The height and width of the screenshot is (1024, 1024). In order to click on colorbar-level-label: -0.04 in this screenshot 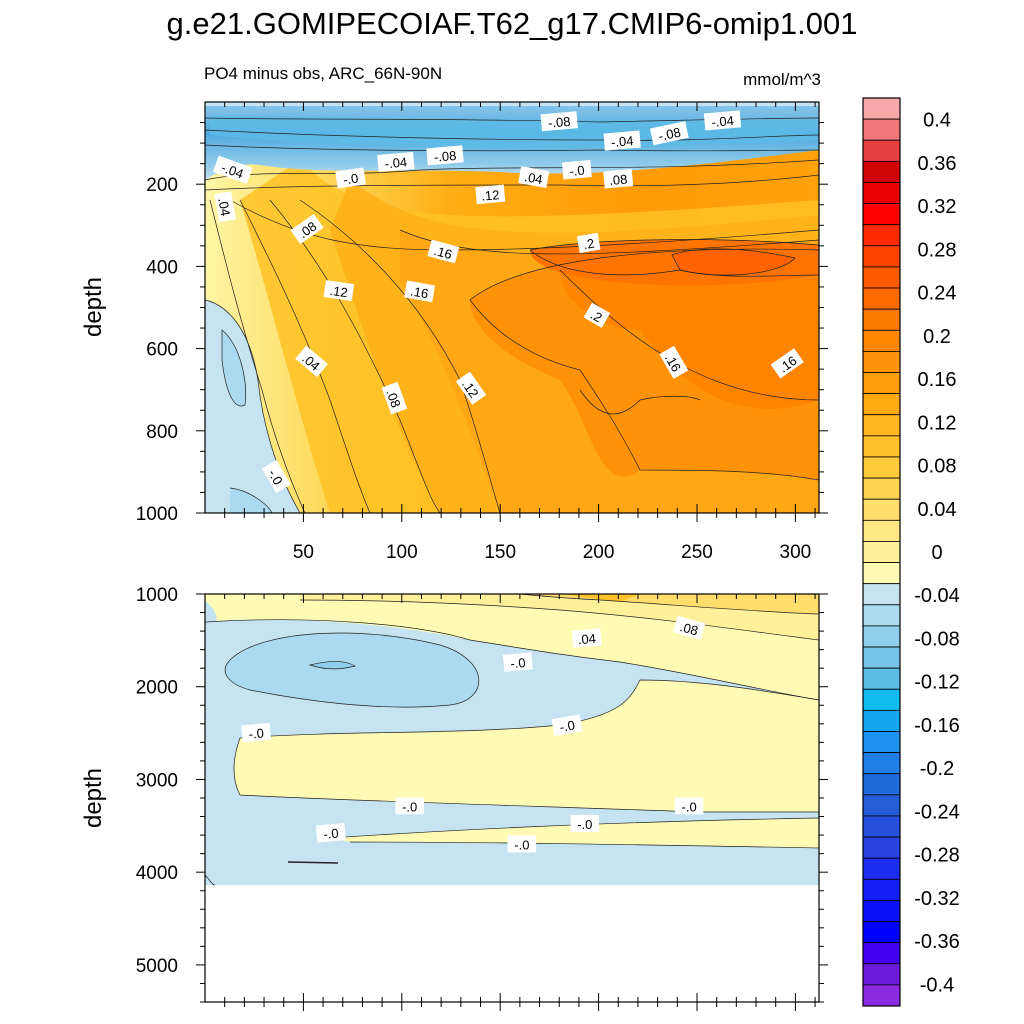, I will do `click(937, 596)`.